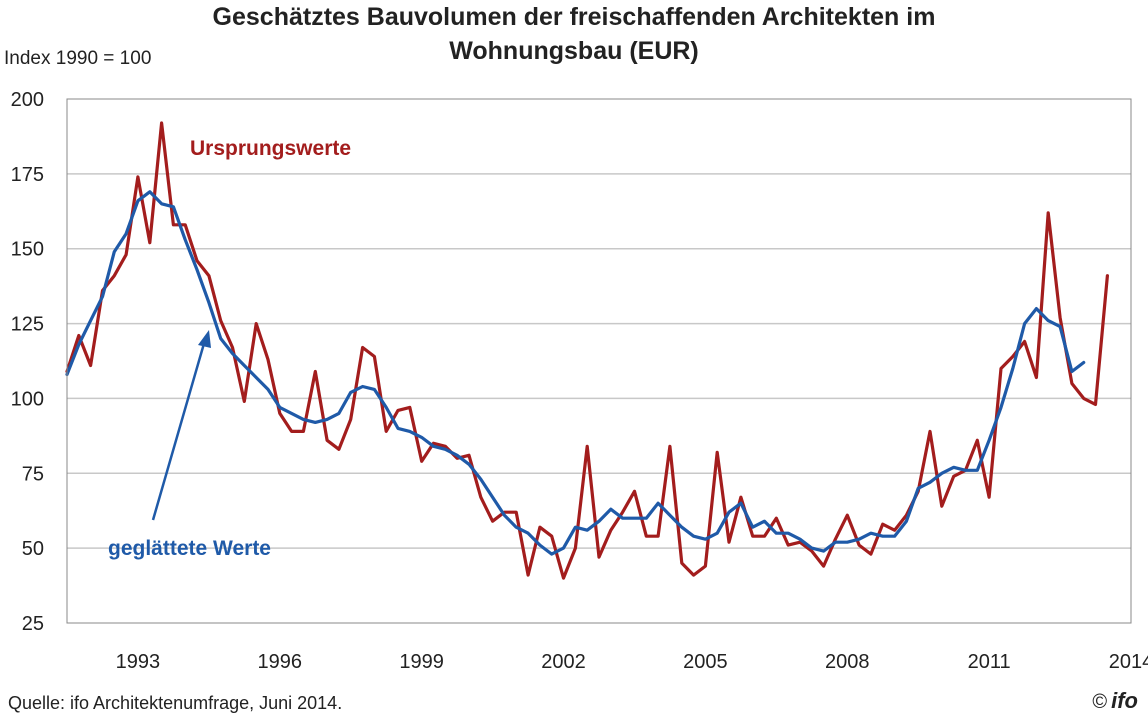 This screenshot has height=720, width=1148. Describe the element at coordinates (138, 662) in the screenshot. I see `x-tick-label: 1993` at that location.